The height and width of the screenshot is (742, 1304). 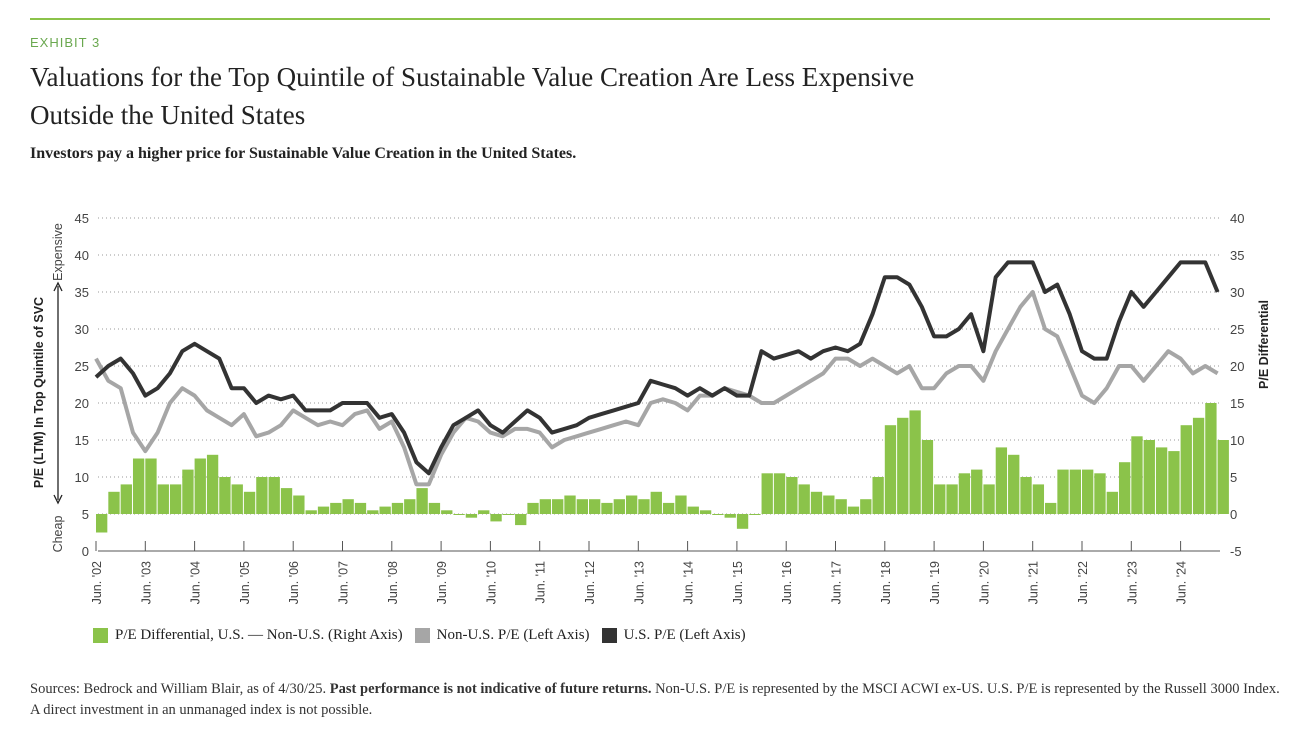 What do you see at coordinates (85, 514) in the screenshot?
I see `left-tick-label: 5` at bounding box center [85, 514].